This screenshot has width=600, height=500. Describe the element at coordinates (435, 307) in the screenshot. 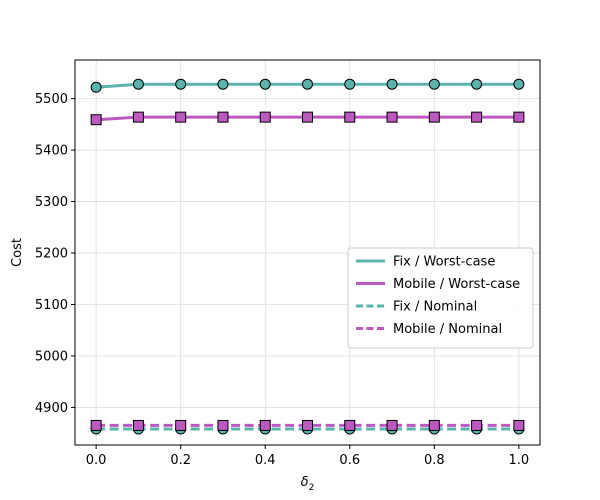

I see `legend-label: Fix / Nominal` at that location.